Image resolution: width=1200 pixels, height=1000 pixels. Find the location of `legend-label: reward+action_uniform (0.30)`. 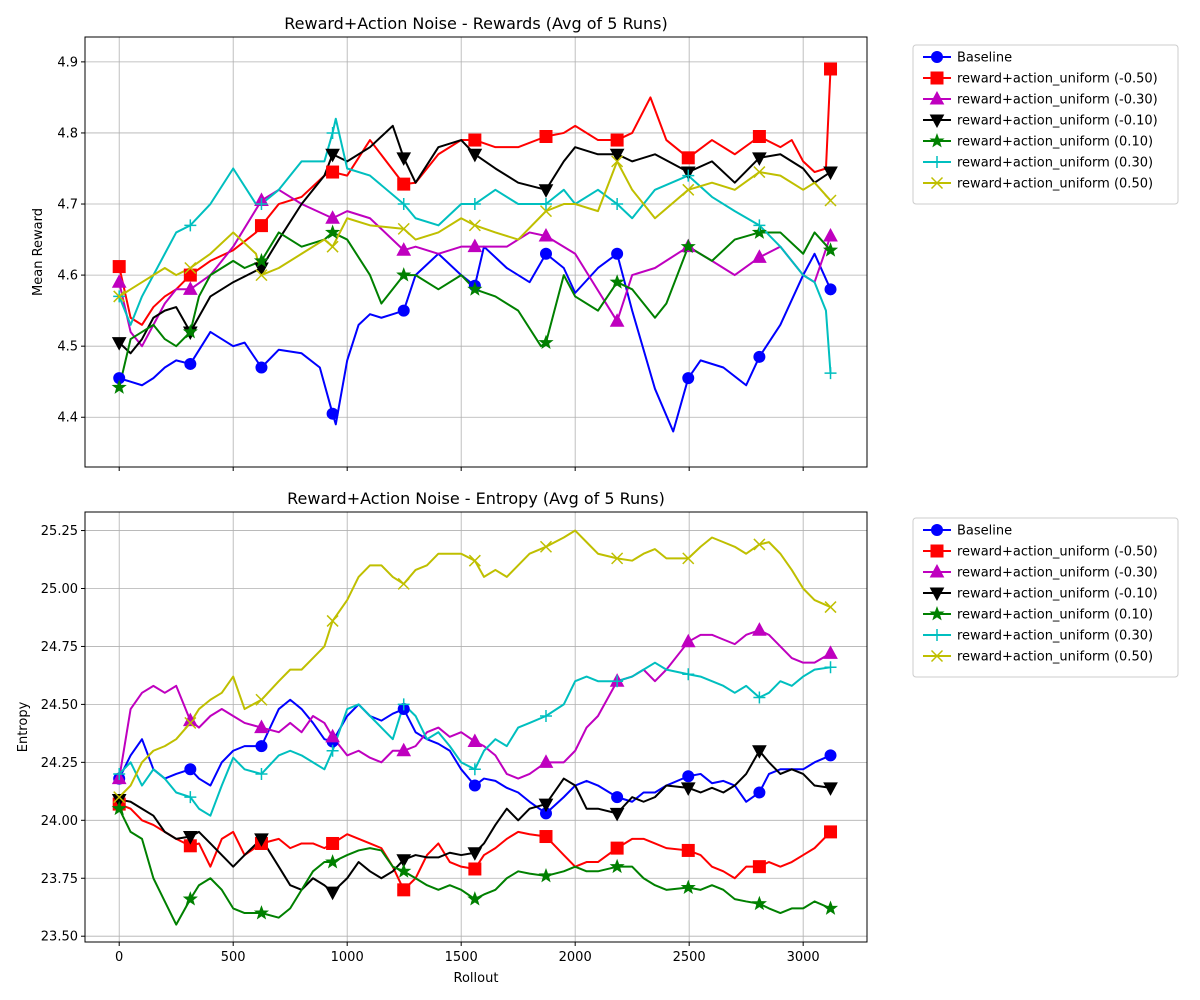

legend-label: reward+action_uniform (0.30) is located at coordinates (1055, 636).